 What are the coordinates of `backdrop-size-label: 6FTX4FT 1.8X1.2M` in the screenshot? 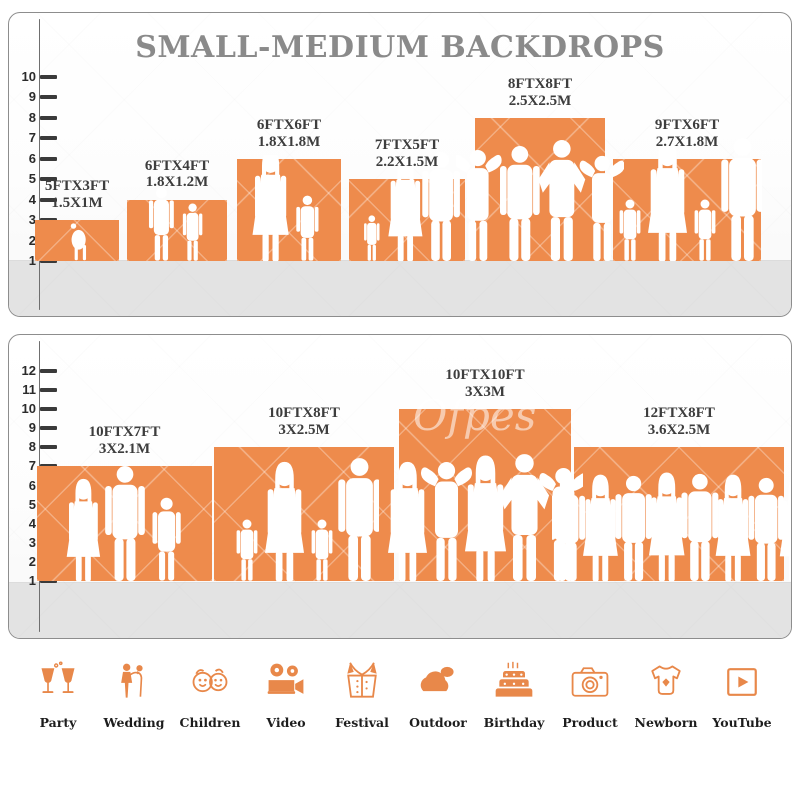 It's located at (177, 175).